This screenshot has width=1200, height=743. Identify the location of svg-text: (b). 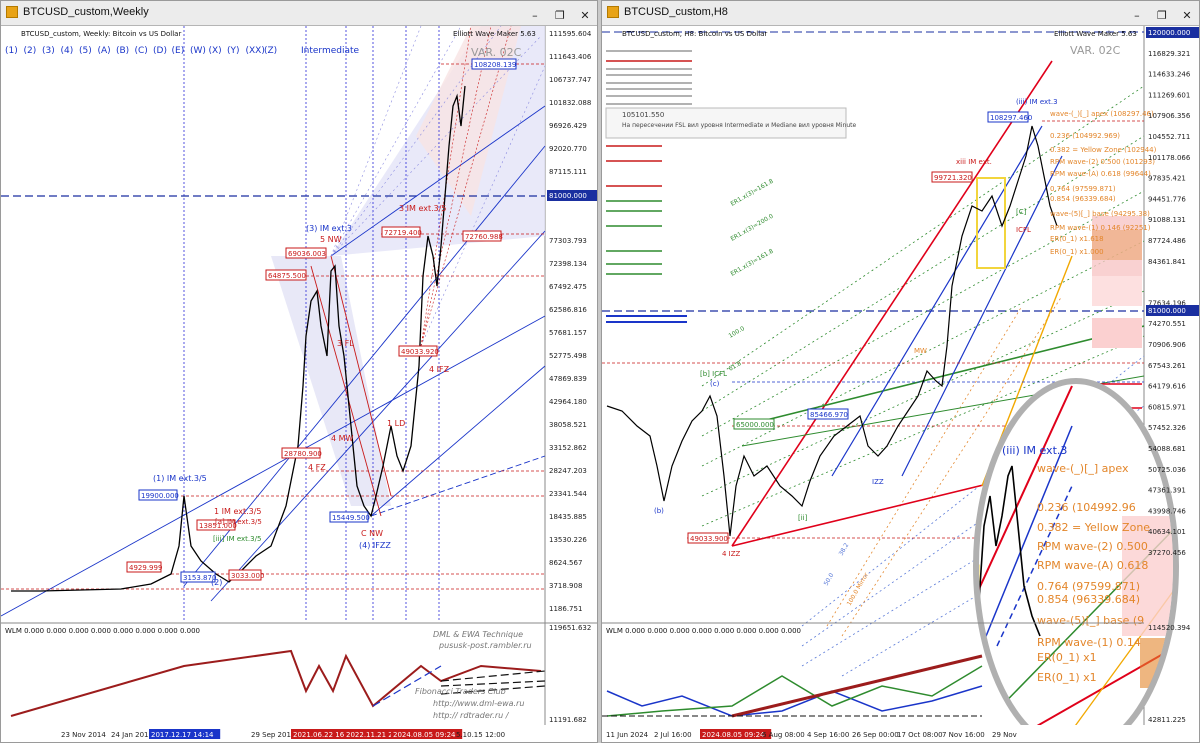
(659, 511).